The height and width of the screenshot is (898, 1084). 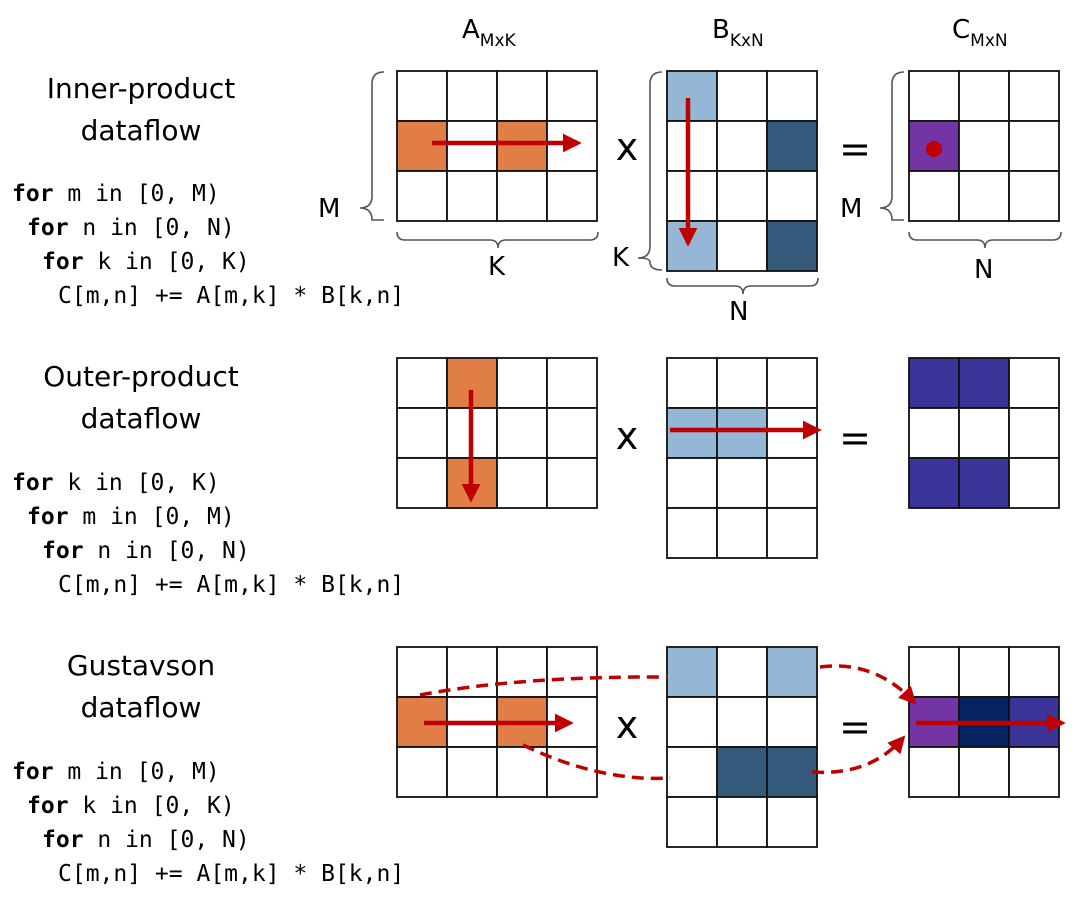 I want to click on equals-operator-inner: =, so click(x=855, y=149).